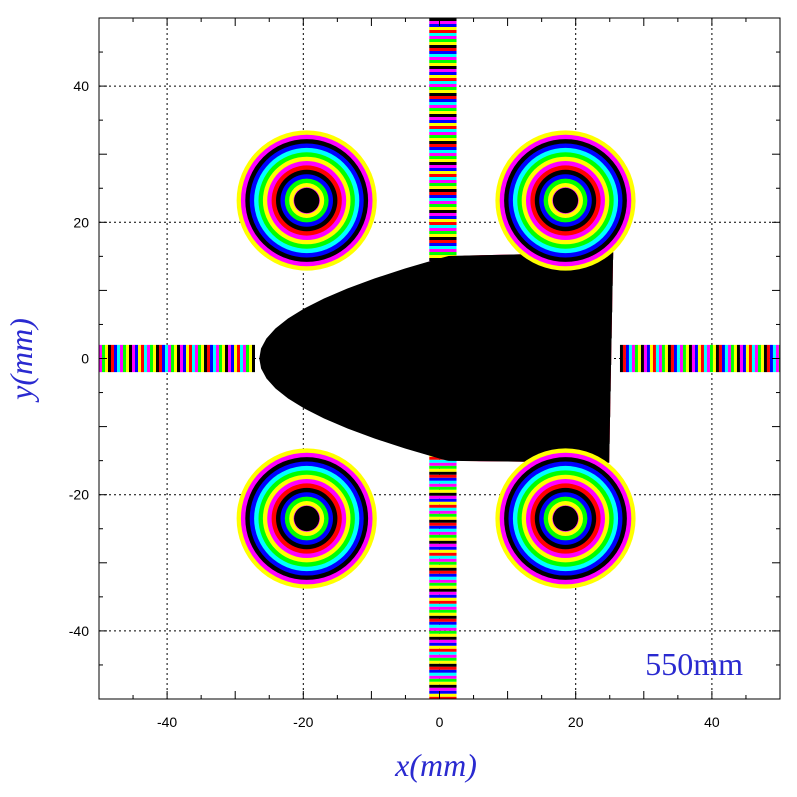 The width and height of the screenshot is (797, 797). What do you see at coordinates (435, 765) in the screenshot?
I see `x-axis-title: x(mm)` at bounding box center [435, 765].